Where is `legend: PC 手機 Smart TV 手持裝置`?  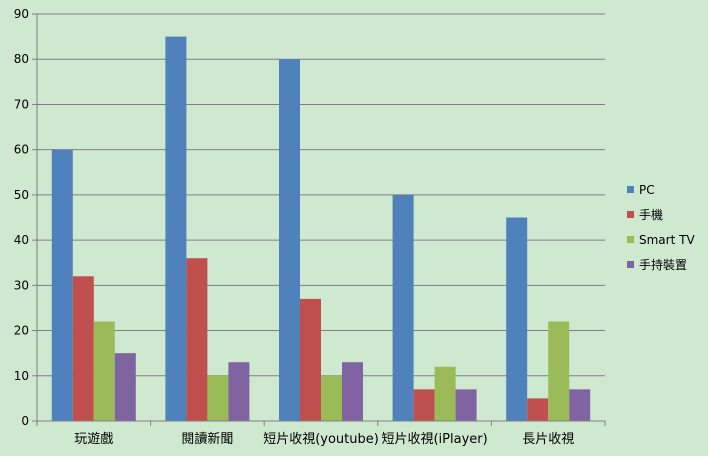
legend: PC 手機 Smart TV 手持裝置 is located at coordinates (661, 227).